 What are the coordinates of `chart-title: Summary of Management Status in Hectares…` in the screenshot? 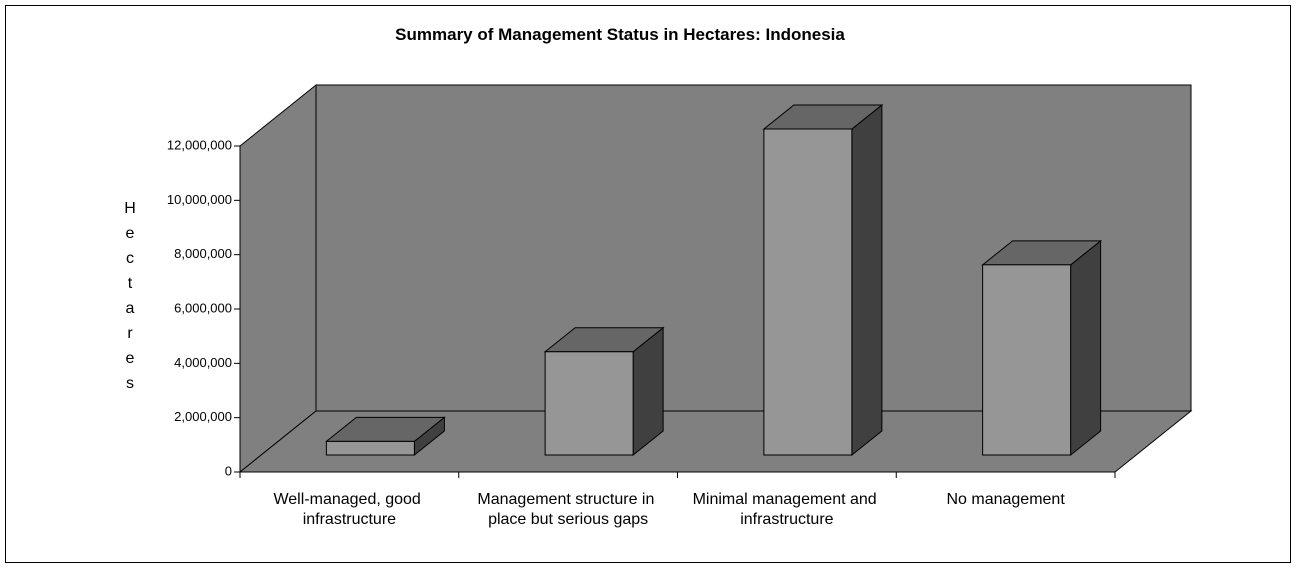 It's located at (620, 34).